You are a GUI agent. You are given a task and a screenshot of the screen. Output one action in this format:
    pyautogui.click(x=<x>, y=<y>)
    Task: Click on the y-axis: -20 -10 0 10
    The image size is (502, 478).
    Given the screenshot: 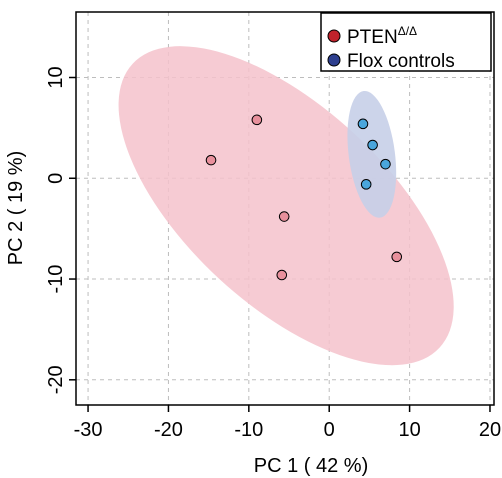 What is the action you would take?
    pyautogui.click(x=60, y=230)
    